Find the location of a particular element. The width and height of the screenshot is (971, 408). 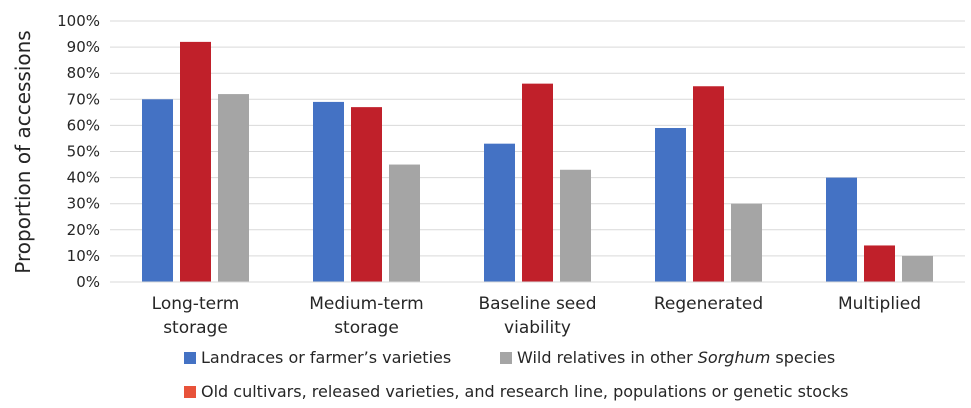

y-tick-label: 20% is located at coordinates (83, 230).